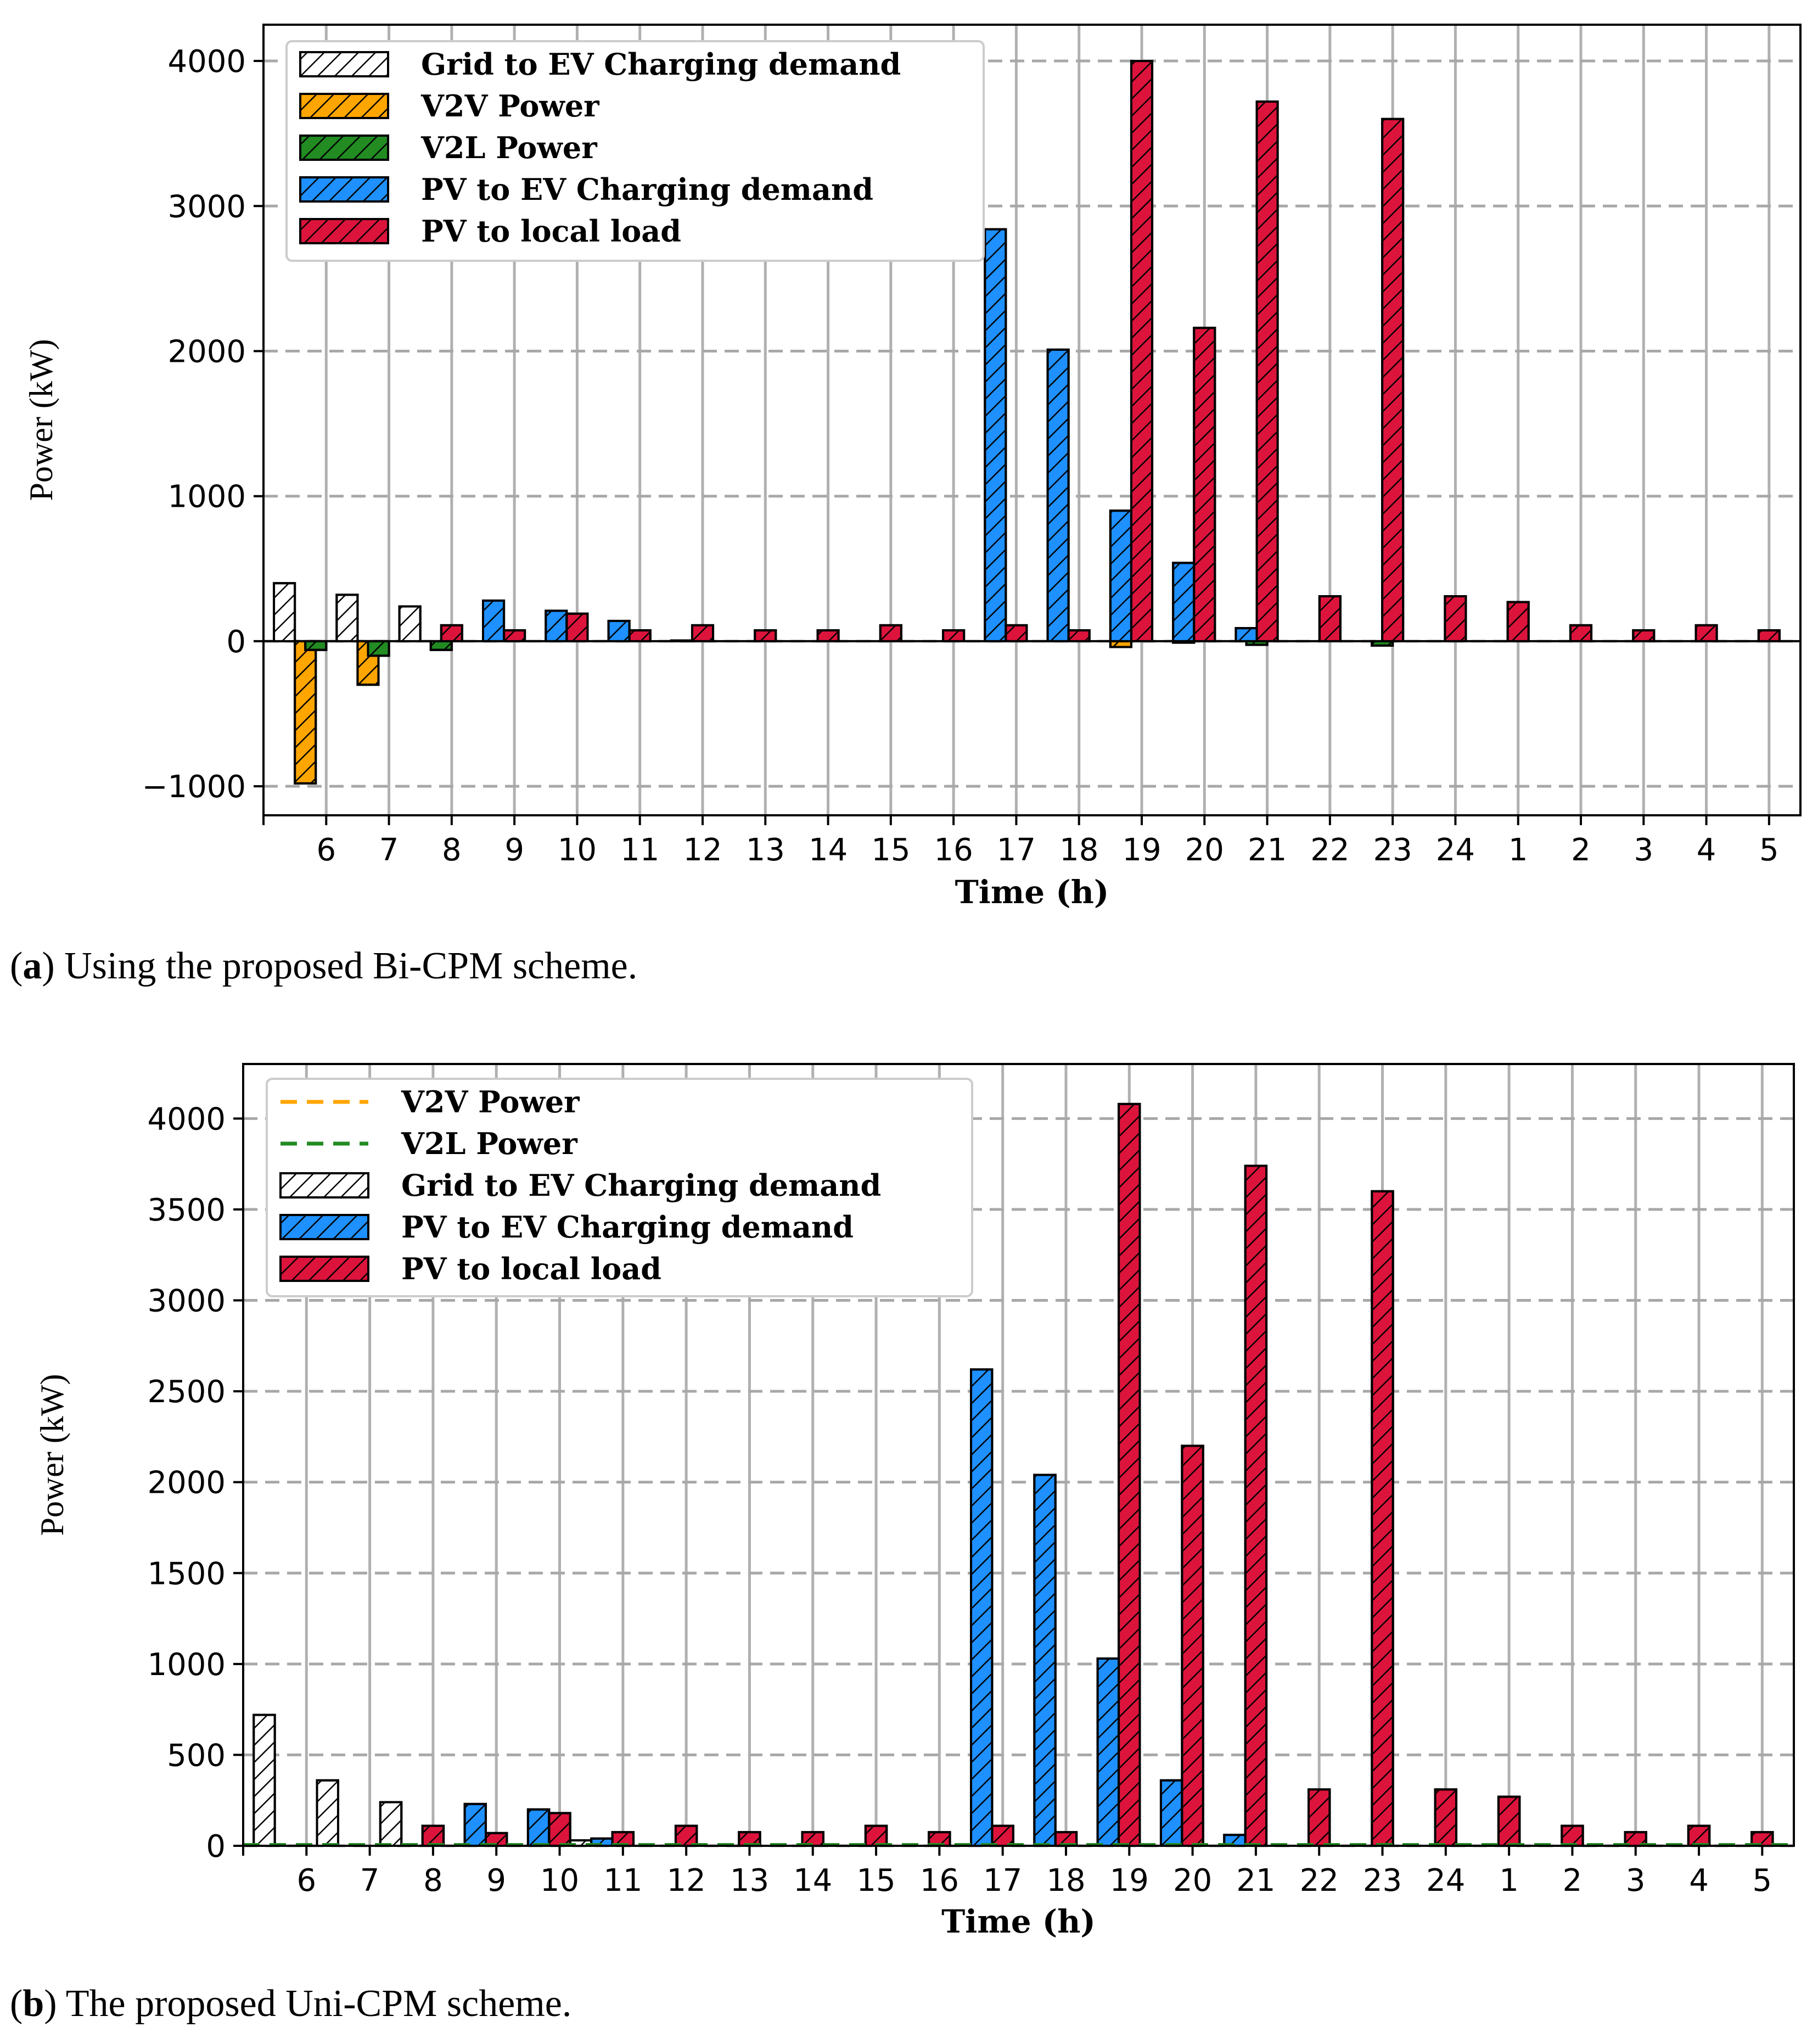 The image size is (1818, 2044). What do you see at coordinates (1643, 850) in the screenshot?
I see `p0-xtick-label: 3` at bounding box center [1643, 850].